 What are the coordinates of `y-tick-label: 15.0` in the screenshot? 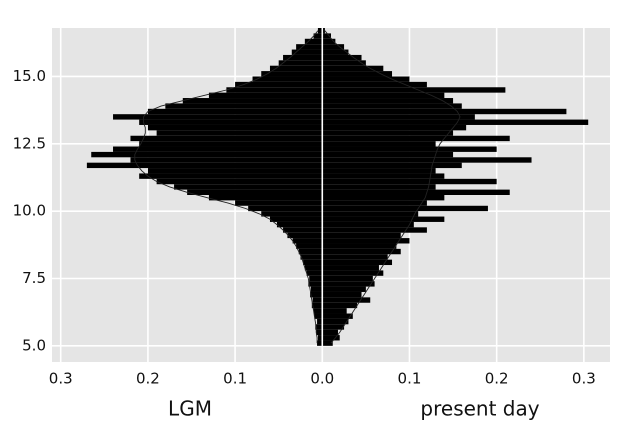 It's located at (29, 76).